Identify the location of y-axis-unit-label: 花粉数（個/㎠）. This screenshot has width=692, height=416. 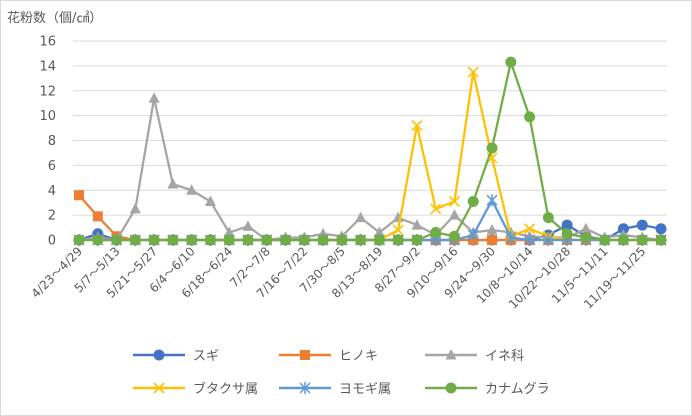
(55, 18).